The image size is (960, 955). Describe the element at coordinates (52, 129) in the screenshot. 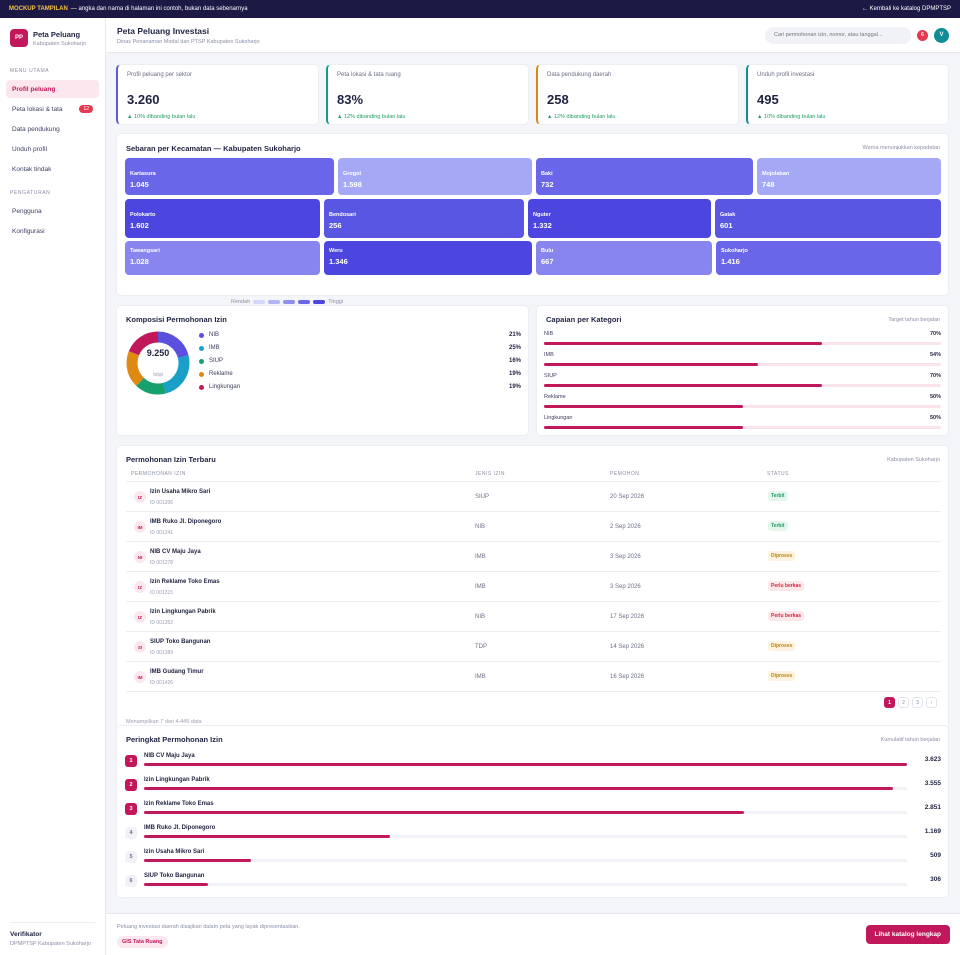

I see `sidebar-item-data-pendukung: Data pendukung` at that location.